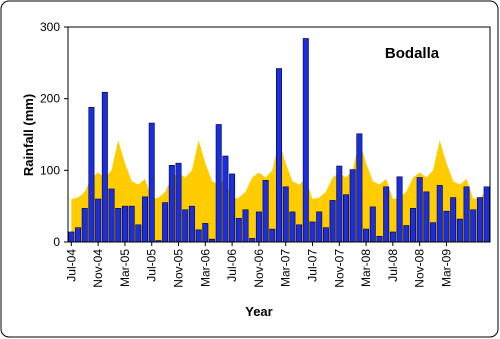 The height and width of the screenshot is (339, 500). Describe the element at coordinates (152, 265) in the screenshot. I see `x-tick-label: Jul-05` at that location.